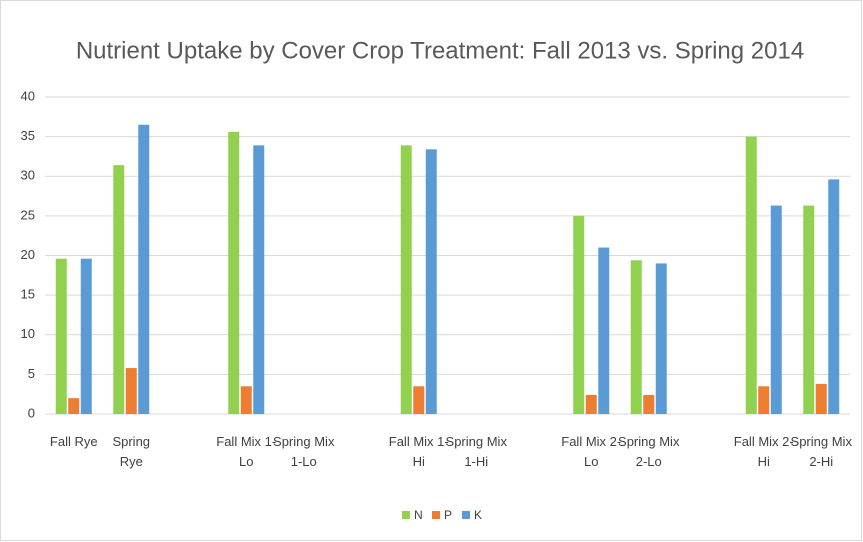 This screenshot has height=542, width=863. Describe the element at coordinates (28, 214) in the screenshot. I see `y-tick-label: 25` at that location.